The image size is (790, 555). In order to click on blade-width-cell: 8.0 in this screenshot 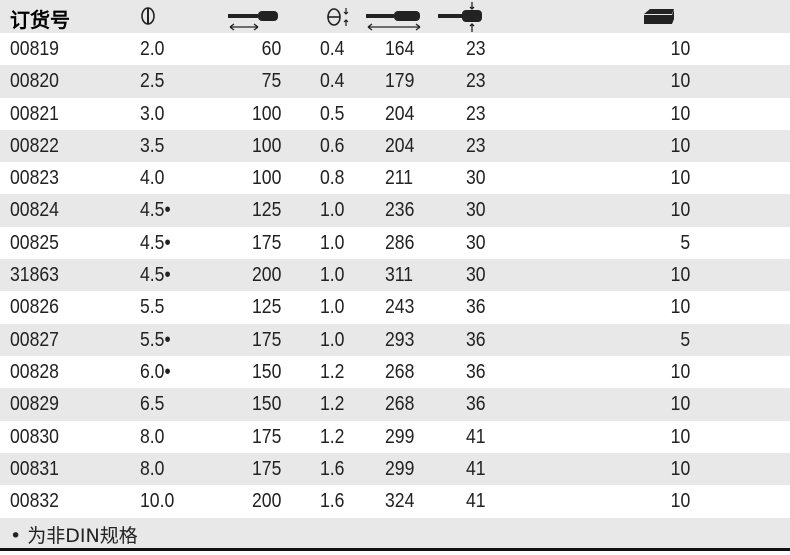, I will do `click(152, 436)`.